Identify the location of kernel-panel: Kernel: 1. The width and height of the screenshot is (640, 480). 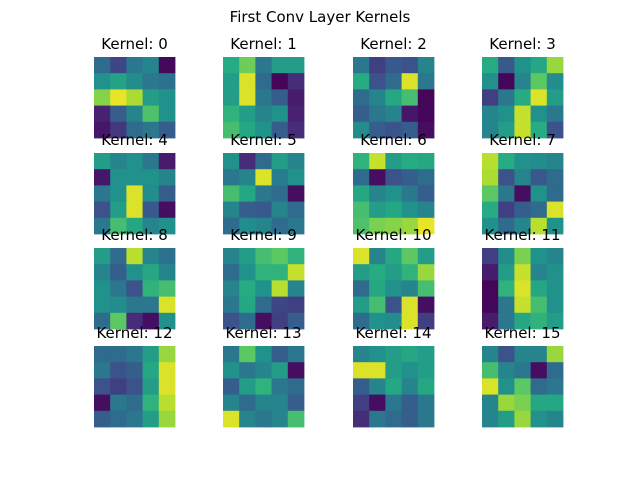
(264, 87).